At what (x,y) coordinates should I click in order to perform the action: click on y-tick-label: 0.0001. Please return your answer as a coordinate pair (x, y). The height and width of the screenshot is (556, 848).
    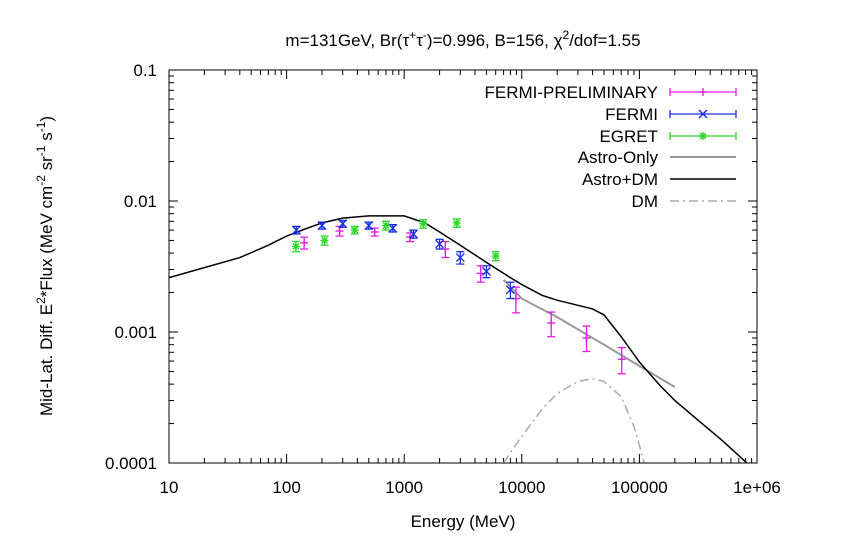
    Looking at the image, I should click on (131, 463).